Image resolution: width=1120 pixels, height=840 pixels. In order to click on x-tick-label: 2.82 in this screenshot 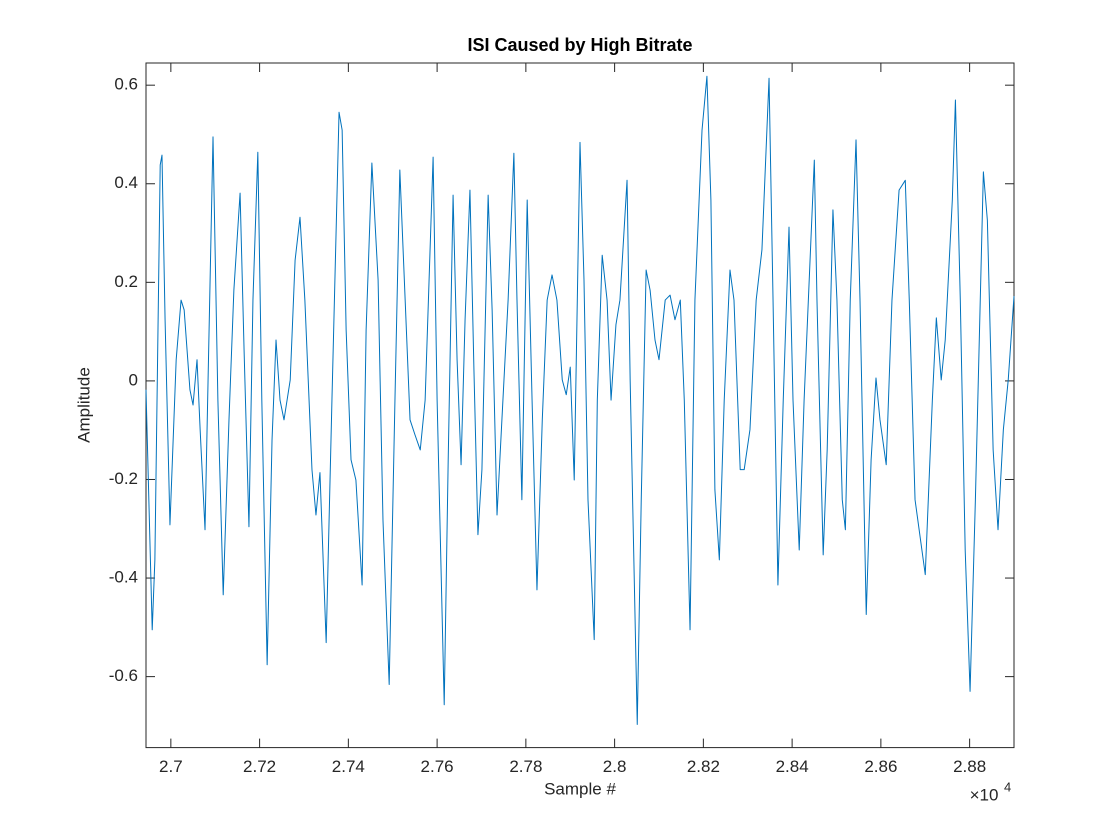, I will do `click(703, 766)`.